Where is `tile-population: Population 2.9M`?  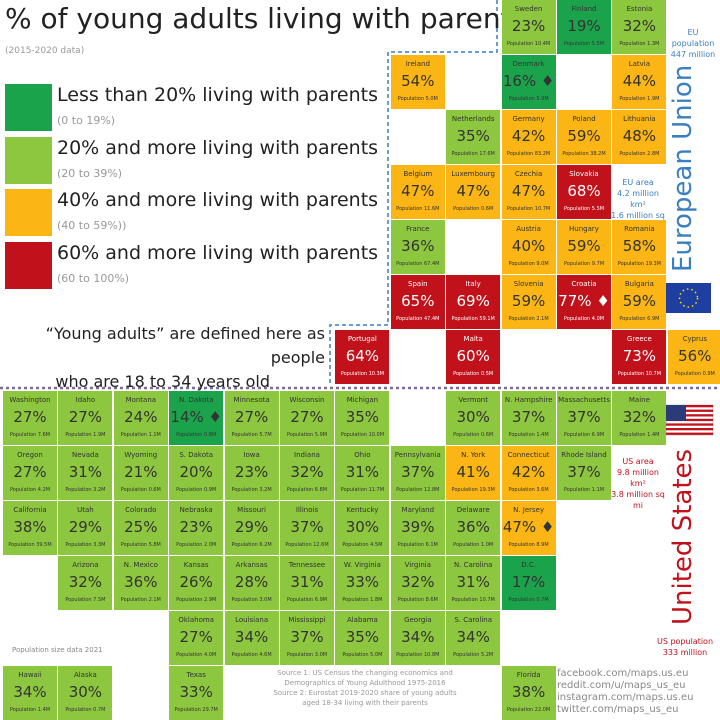 tile-population: Population 2.9M is located at coordinates (196, 600).